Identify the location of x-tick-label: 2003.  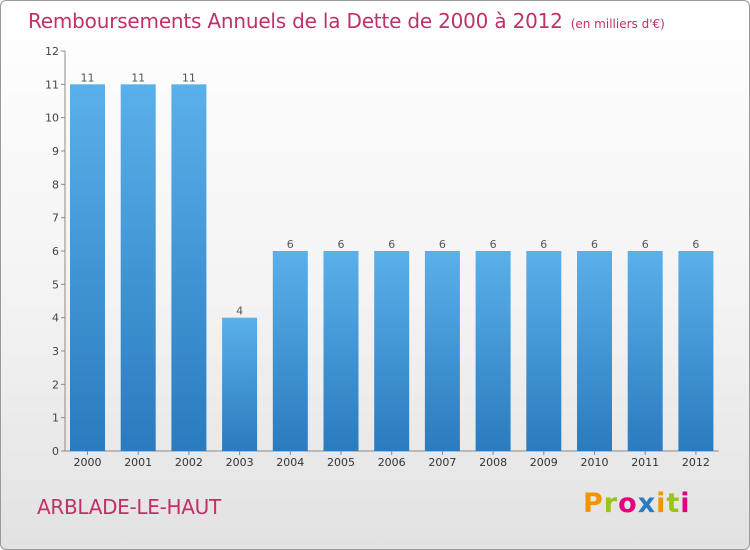
(240, 462).